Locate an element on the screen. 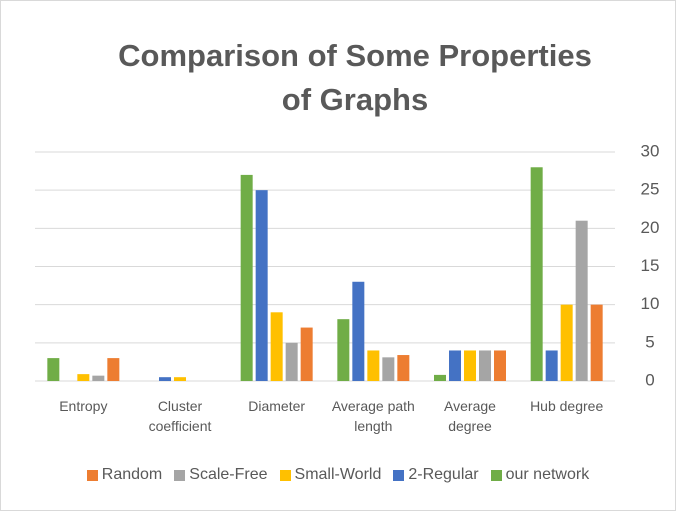  legend-item: Scale-Free is located at coordinates (221, 475).